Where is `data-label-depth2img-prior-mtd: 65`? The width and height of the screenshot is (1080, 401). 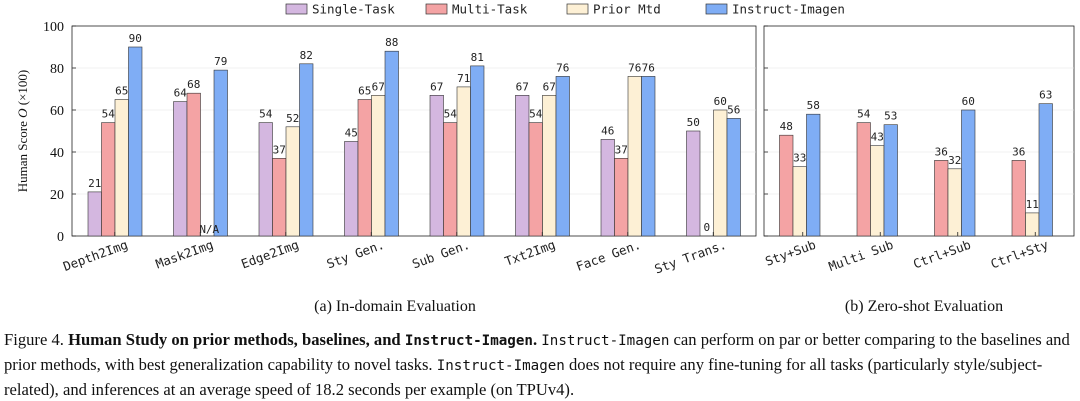
data-label-depth2img-prior-mtd: 65 is located at coordinates (121, 91).